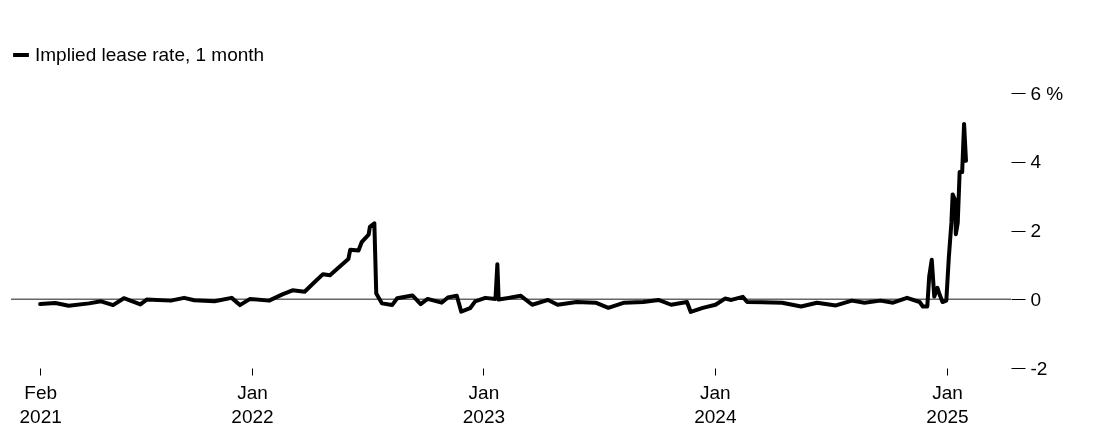 The width and height of the screenshot is (1115, 445). What do you see at coordinates (1039, 368) in the screenshot?
I see `y-tick-label: -2` at bounding box center [1039, 368].